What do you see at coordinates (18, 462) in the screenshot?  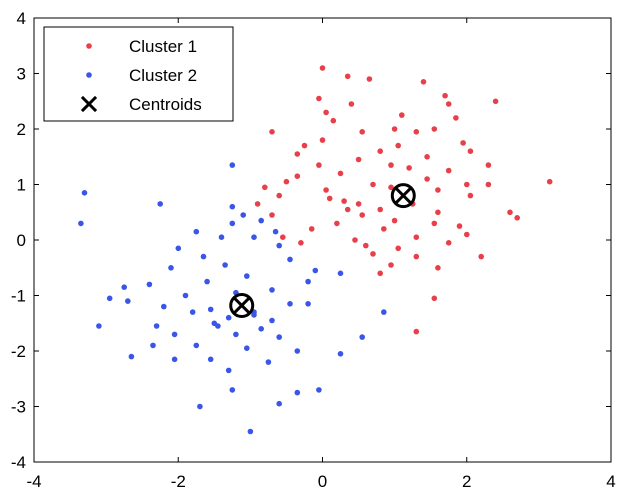 I see `y-tick-label: -4` at bounding box center [18, 462].